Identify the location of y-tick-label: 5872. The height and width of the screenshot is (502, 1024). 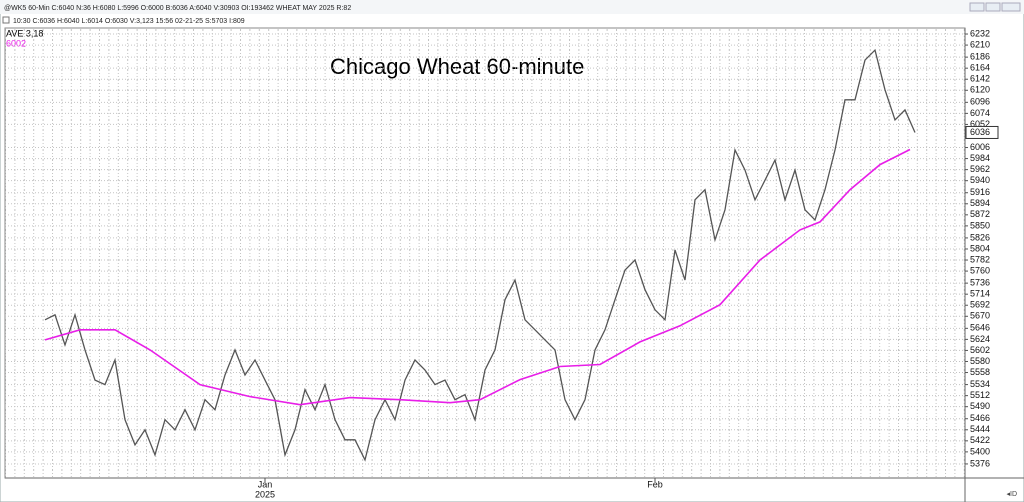
(980, 214).